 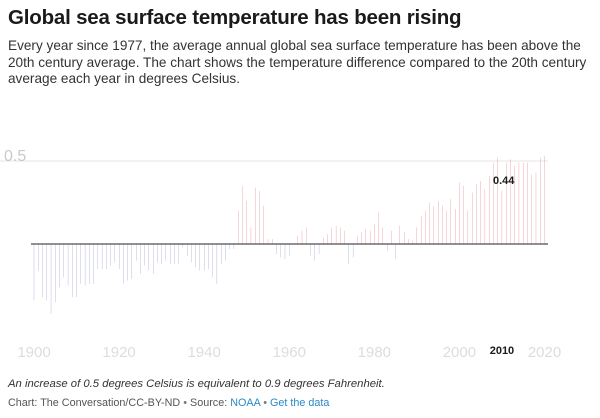 What do you see at coordinates (502, 351) in the screenshot?
I see `x-tick-label-highlight: 2010` at bounding box center [502, 351].